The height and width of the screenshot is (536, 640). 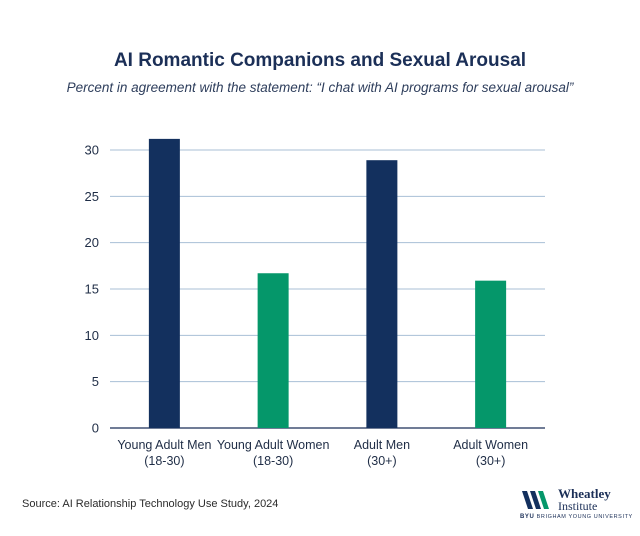 I want to click on x-tick-label: Adult Women, so click(x=490, y=445).